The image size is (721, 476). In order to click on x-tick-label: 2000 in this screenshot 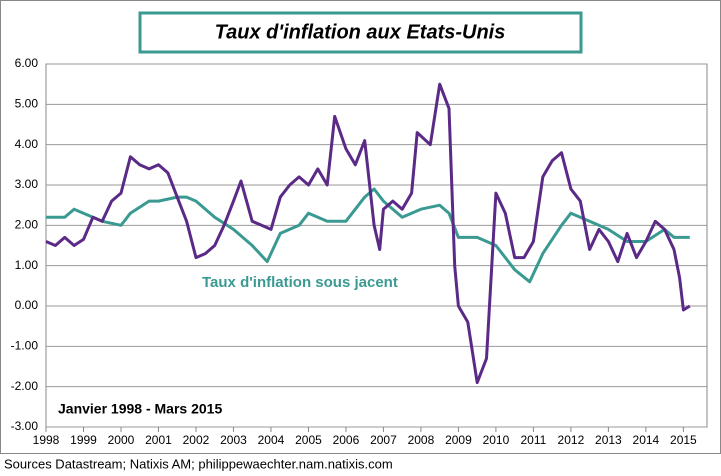, I will do `click(121, 440)`.